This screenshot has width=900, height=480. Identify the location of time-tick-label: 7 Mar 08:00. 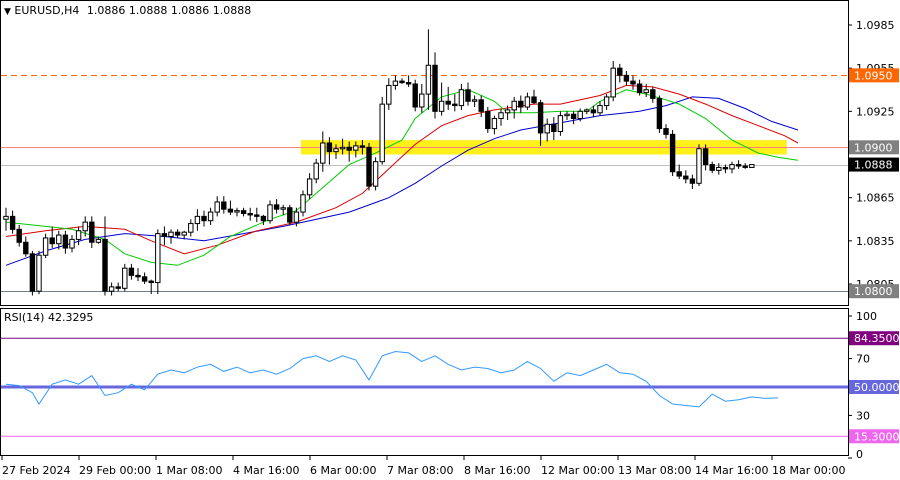
(420, 470).